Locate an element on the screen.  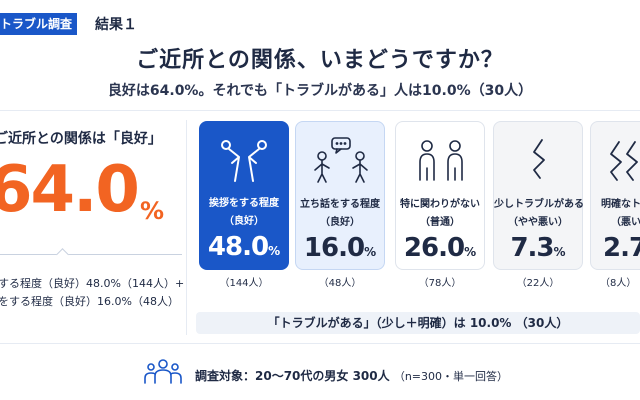
two-people-icon is located at coordinates (441, 160).